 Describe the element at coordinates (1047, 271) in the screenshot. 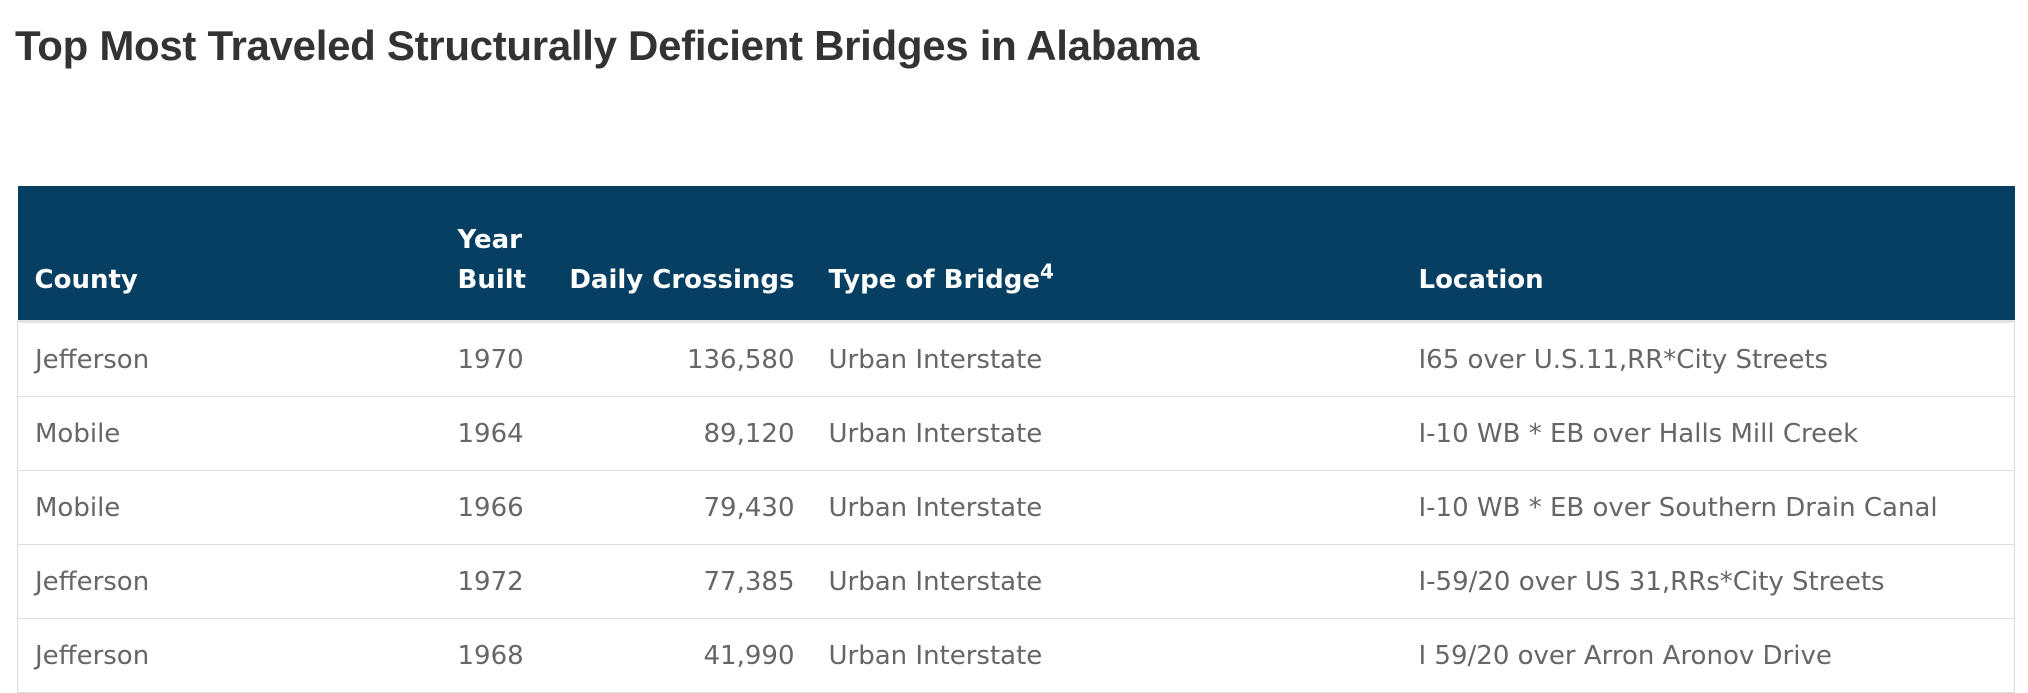

I see `footnote-ref: 4` at that location.